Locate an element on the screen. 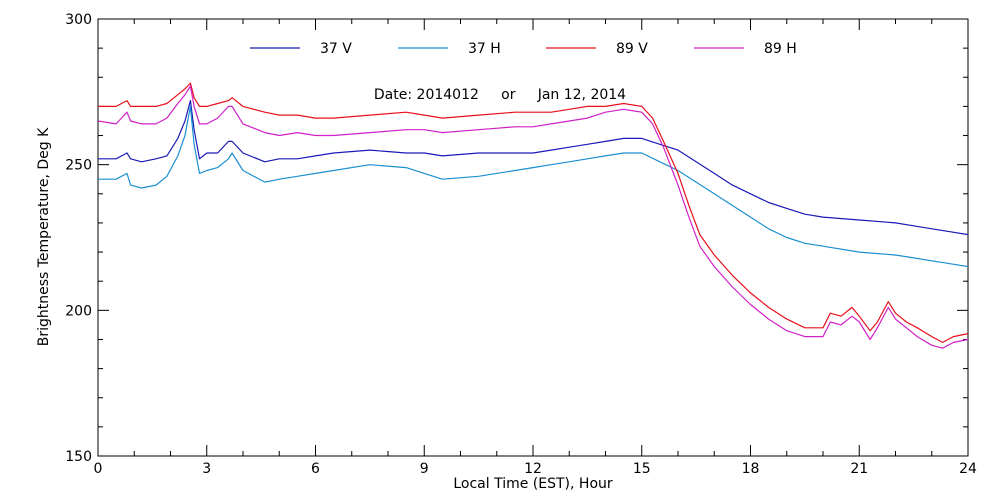 This screenshot has width=1000, height=500. x-tick-label: 12 is located at coordinates (533, 469).